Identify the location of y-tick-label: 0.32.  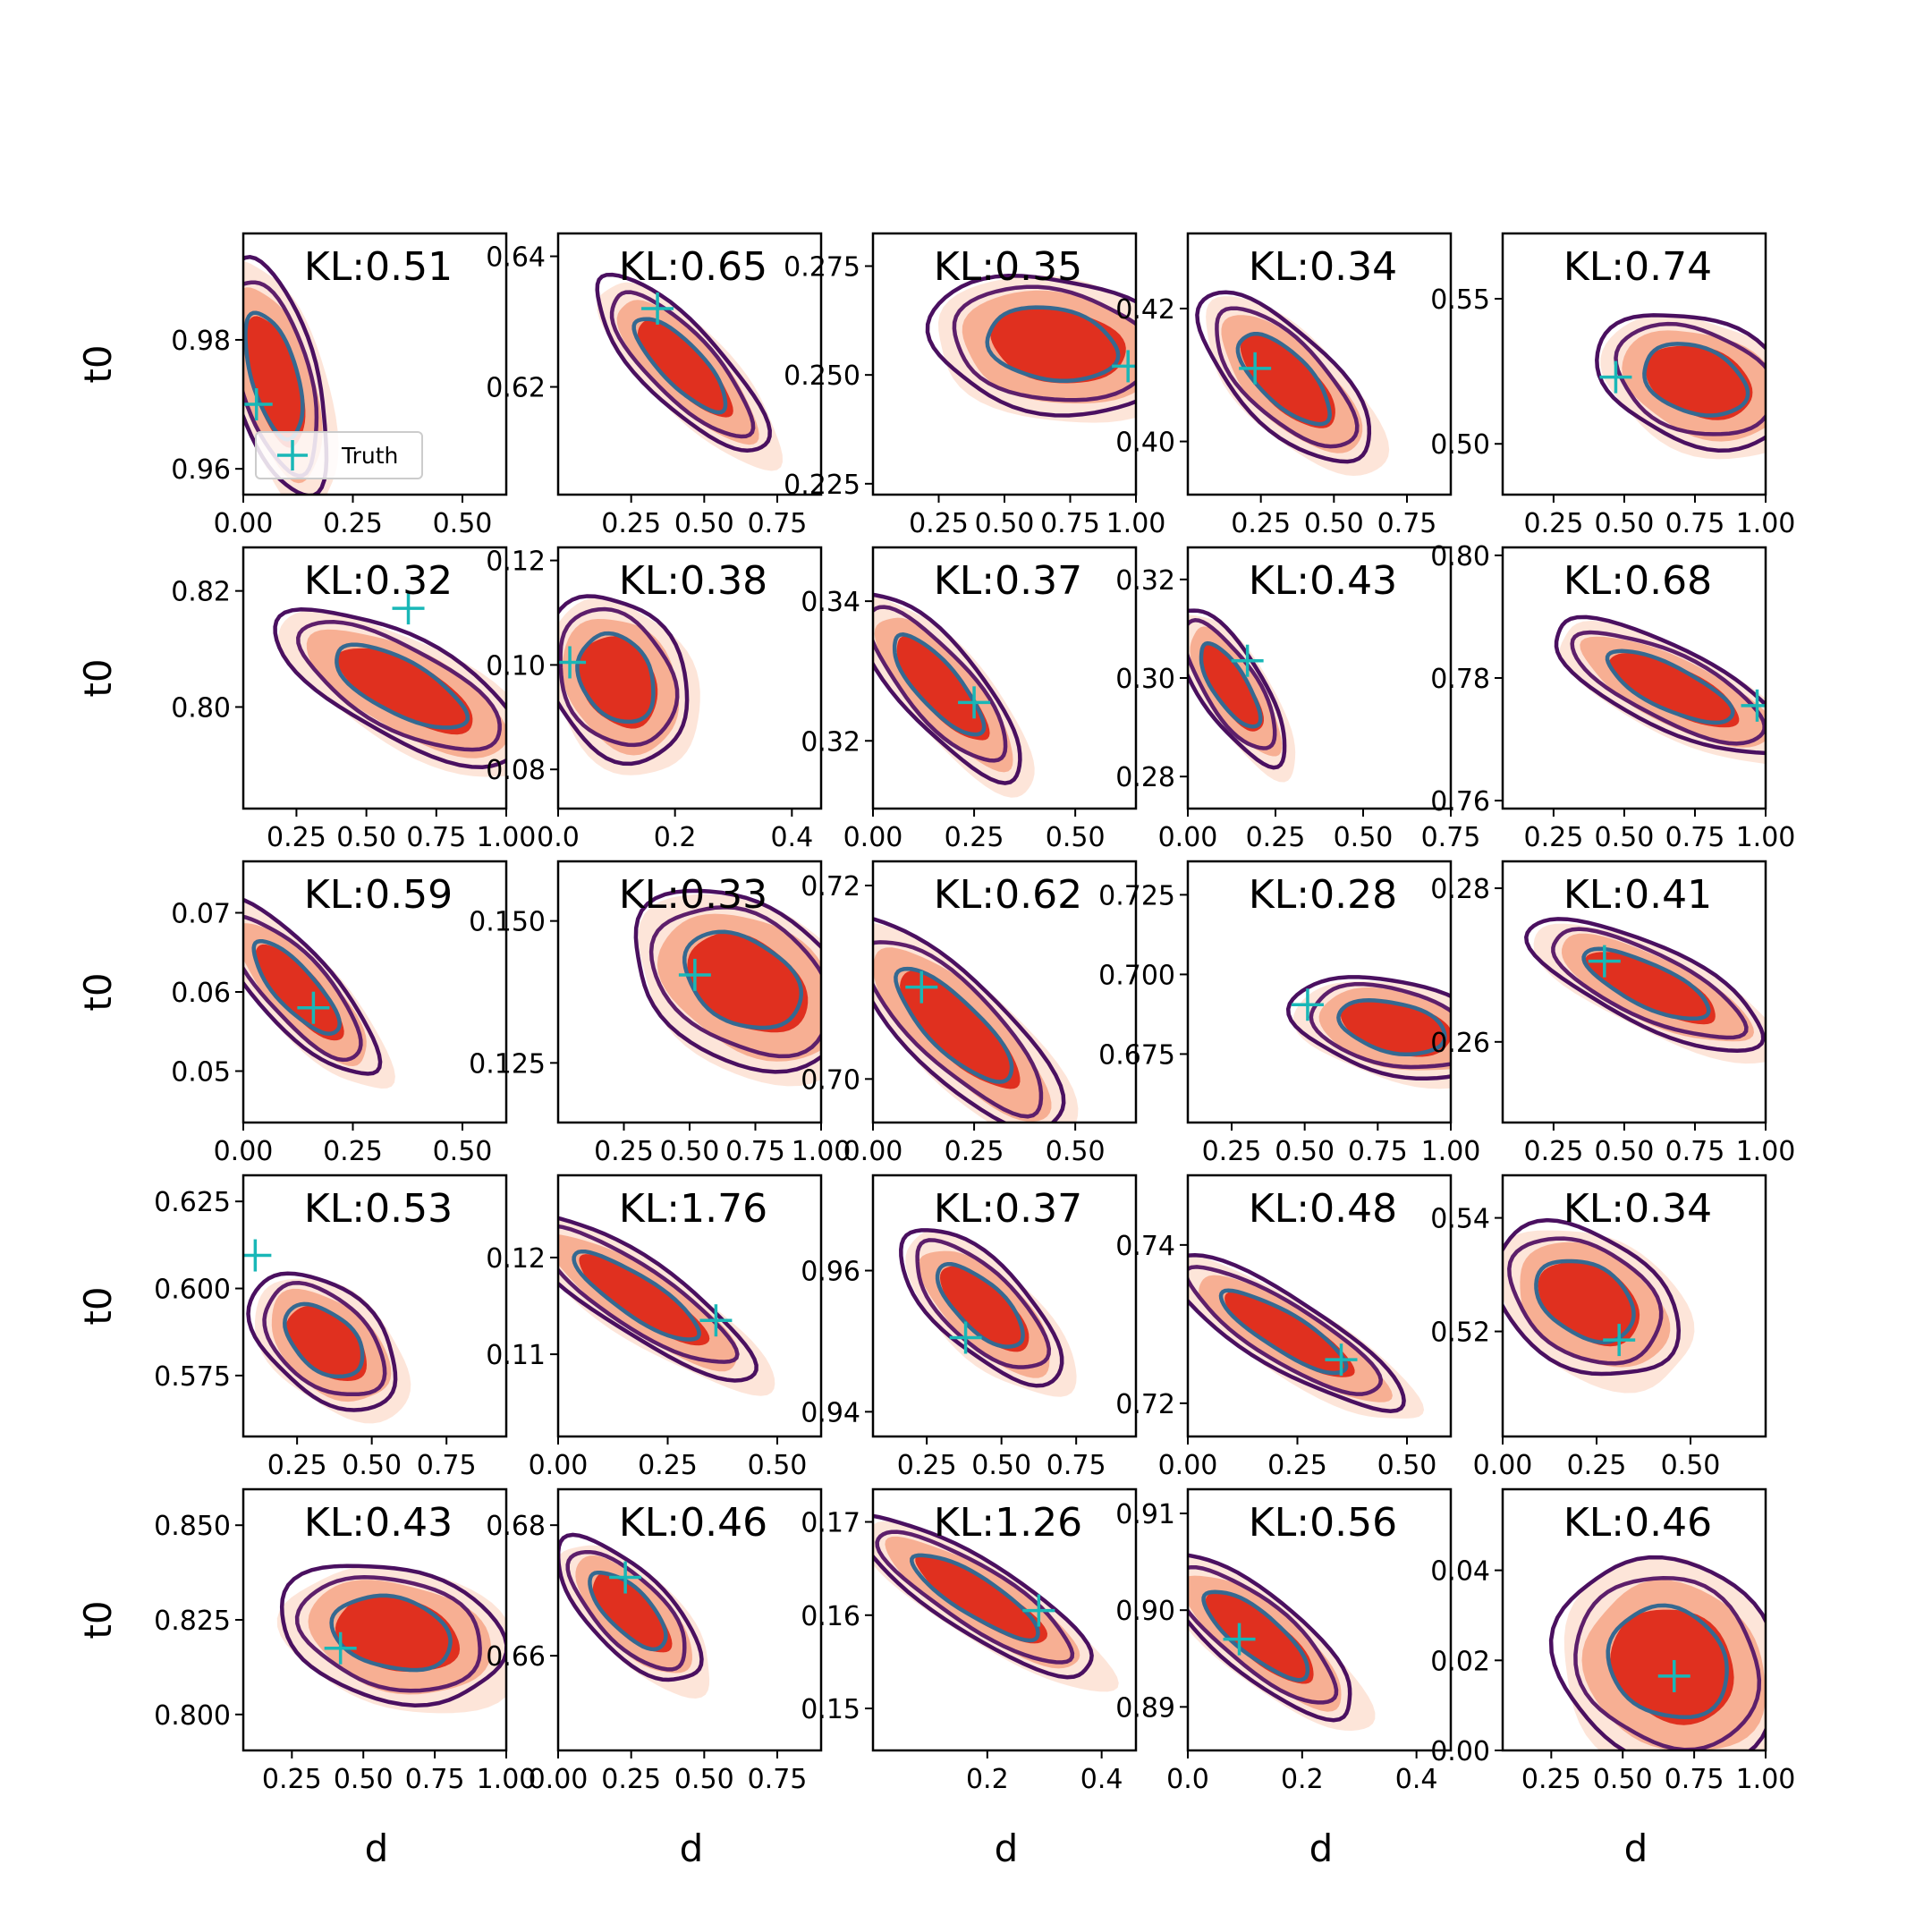
(1145, 581).